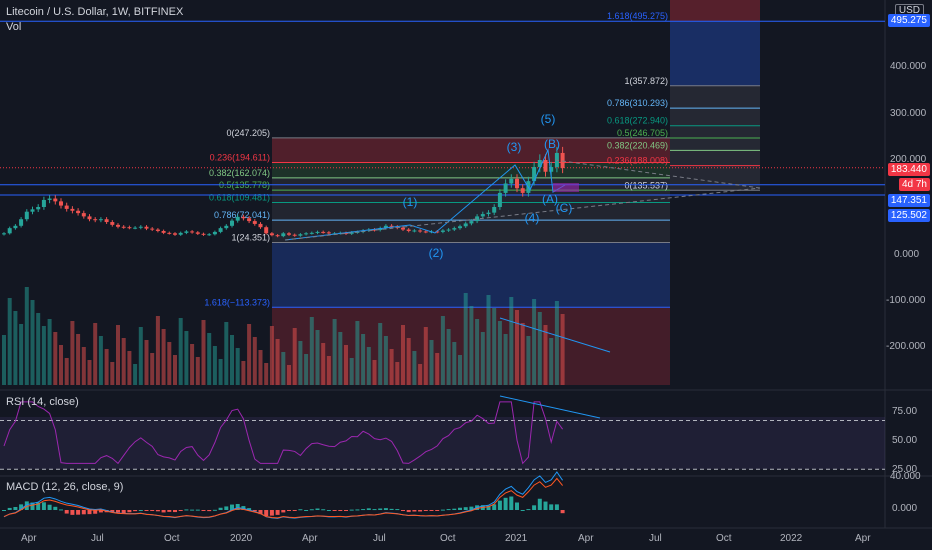  What do you see at coordinates (908, 113) in the screenshot?
I see `price-tick: 300.000` at bounding box center [908, 113].